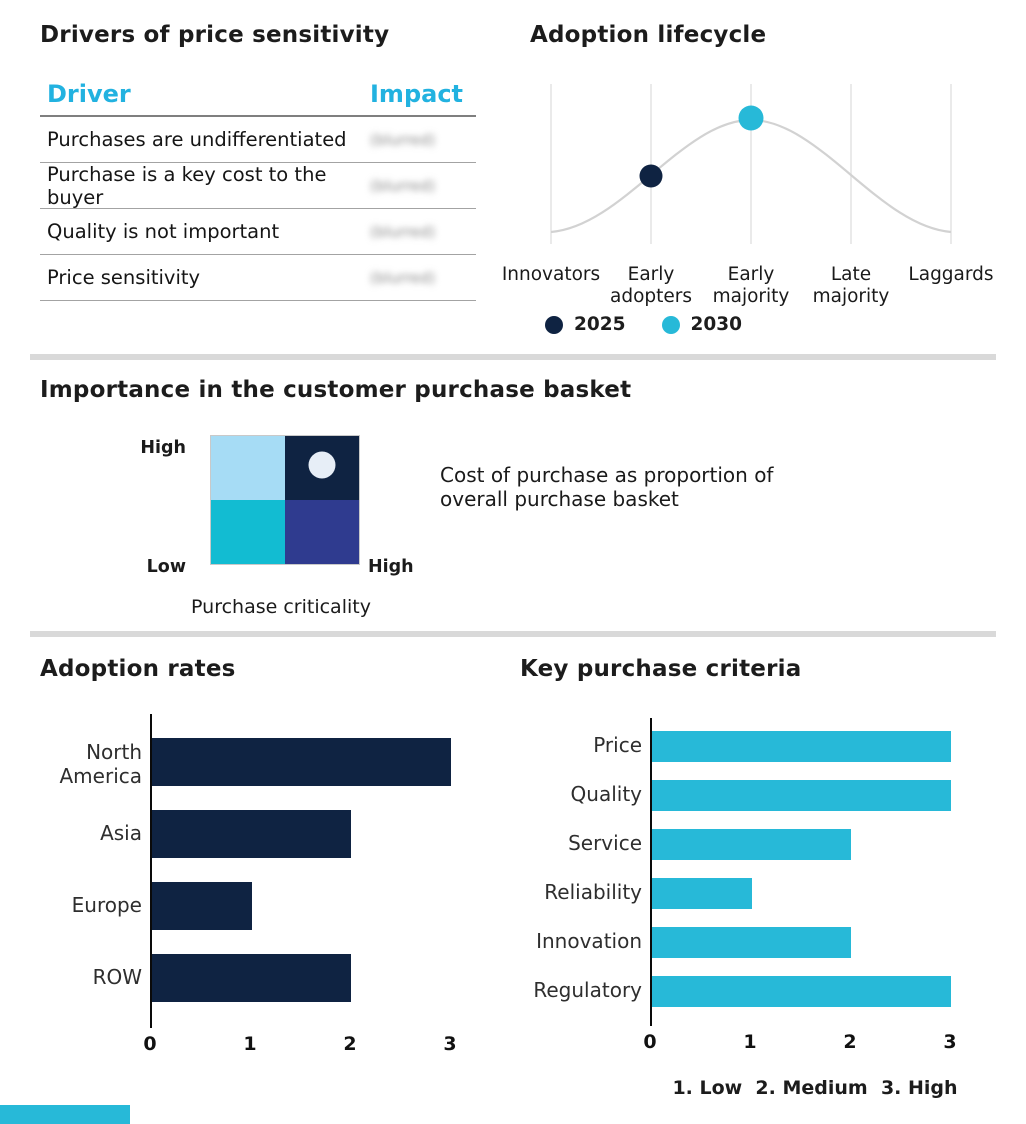 Image resolution: width=1026 pixels, height=1124 pixels. What do you see at coordinates (751, 285) in the screenshot?
I see `lifecycle-category-label: Early majority` at bounding box center [751, 285].